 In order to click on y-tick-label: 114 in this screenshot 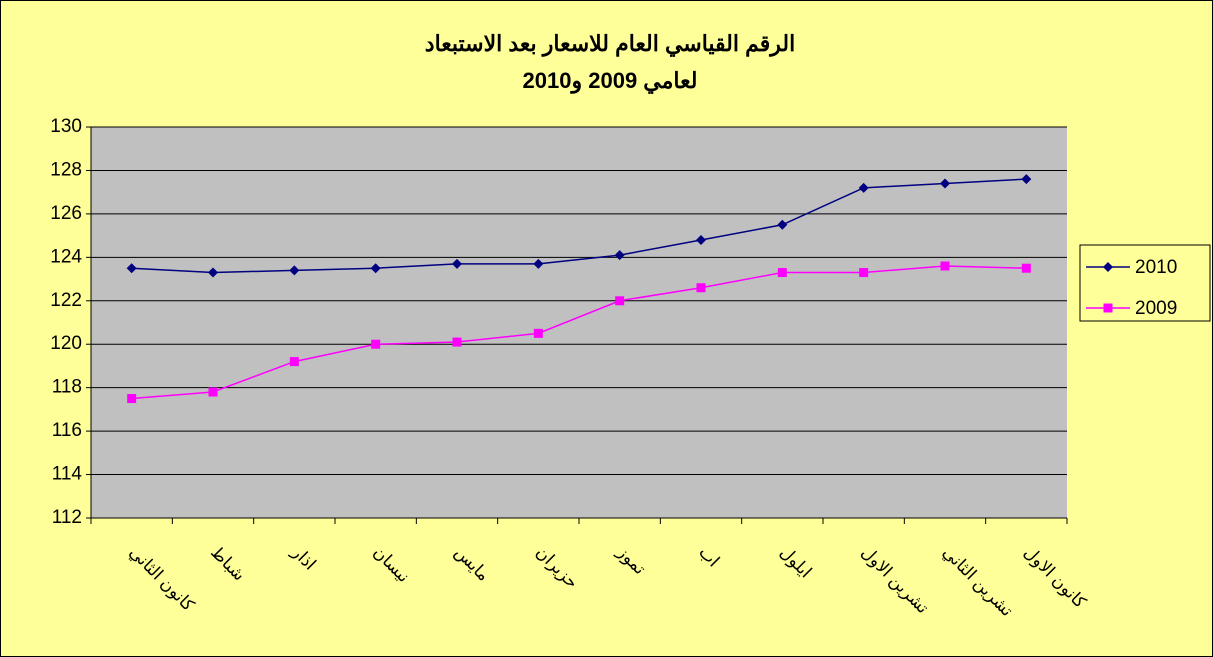, I will do `click(67, 474)`.